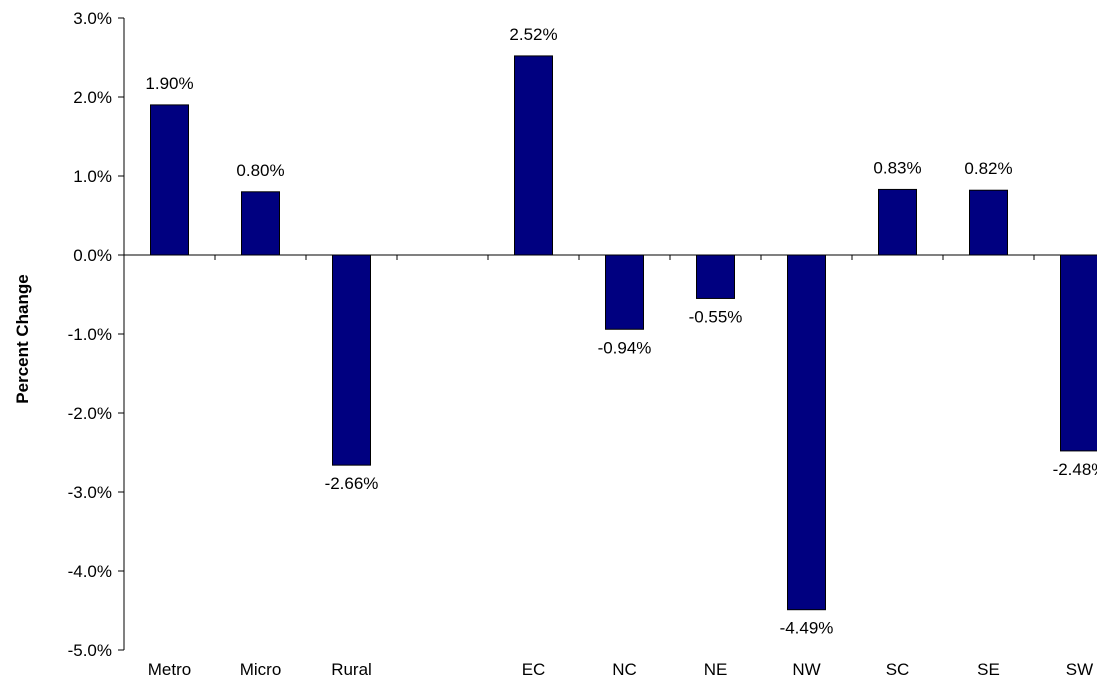 The width and height of the screenshot is (1097, 685). I want to click on y-tick-label: -1.0%, so click(90, 334).